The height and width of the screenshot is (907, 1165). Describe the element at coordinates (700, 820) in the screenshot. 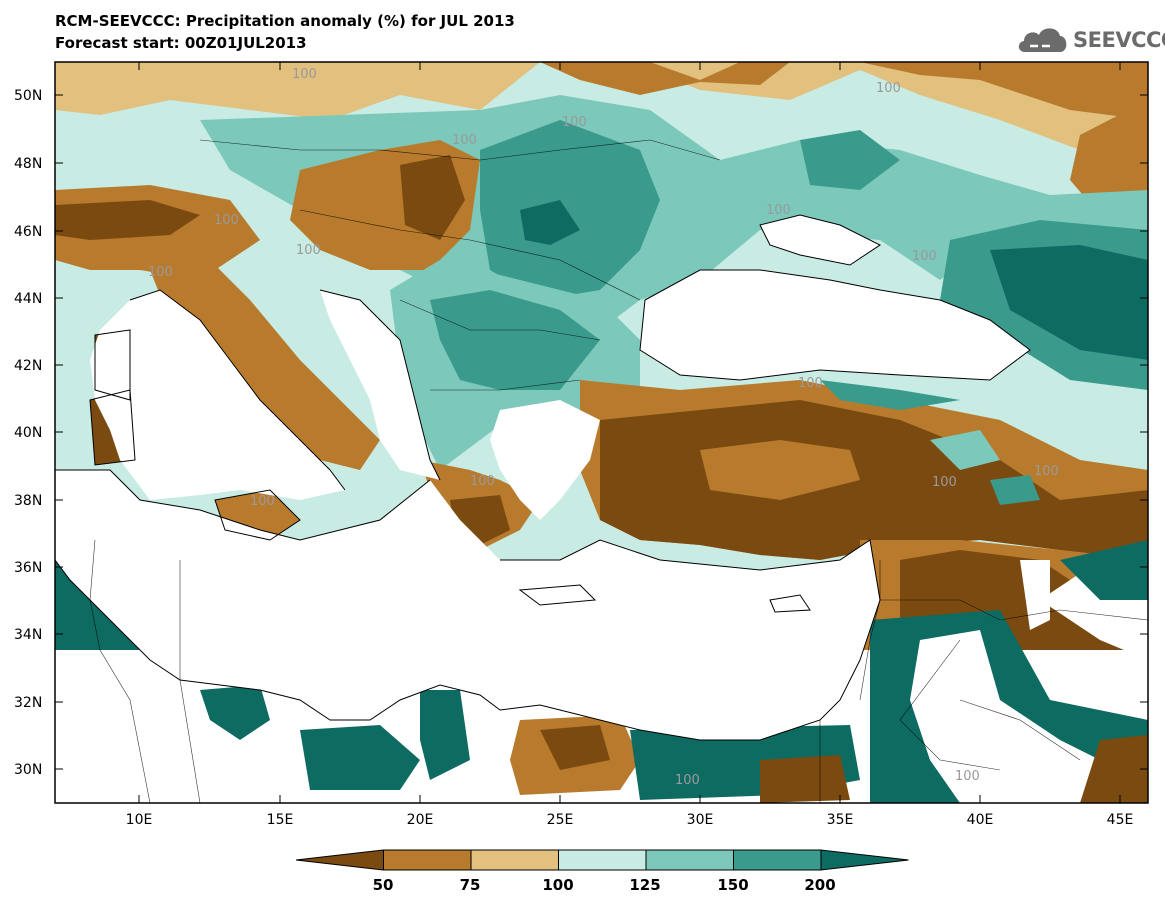

I see `lon-label: 30E` at that location.